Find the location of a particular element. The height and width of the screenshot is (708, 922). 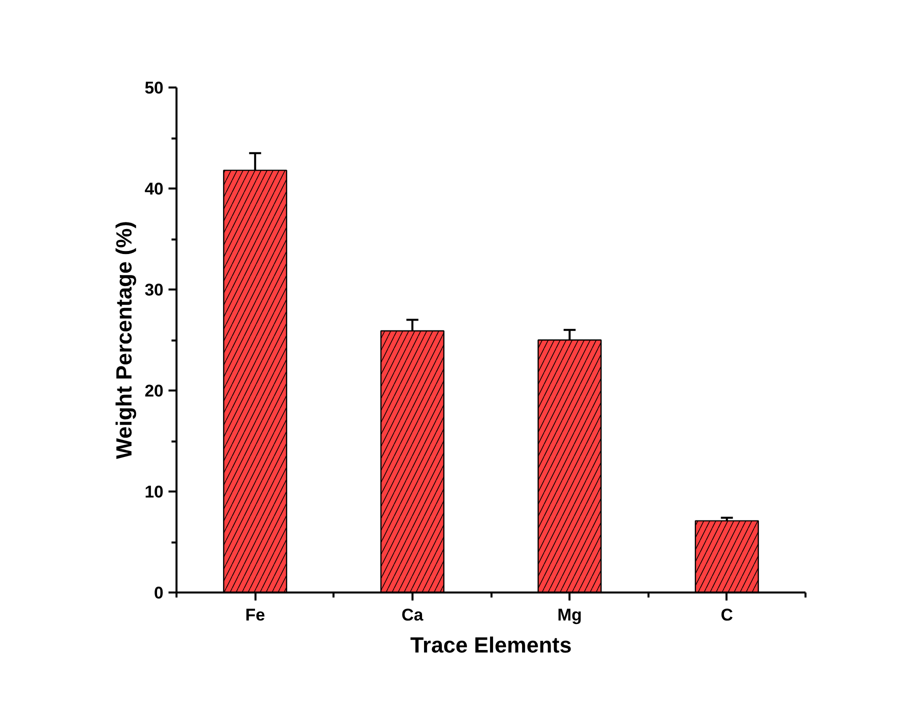

x-tick-label: C is located at coordinates (727, 615).